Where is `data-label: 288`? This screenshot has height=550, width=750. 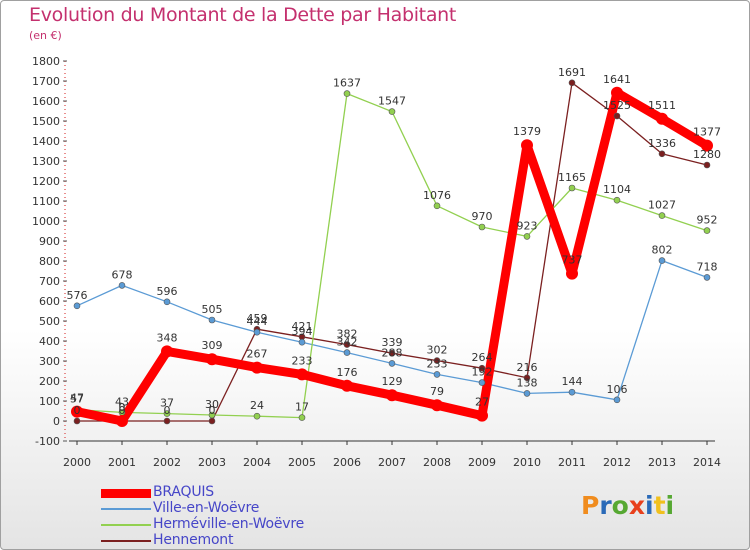
data-label: 288 is located at coordinates (392, 352).